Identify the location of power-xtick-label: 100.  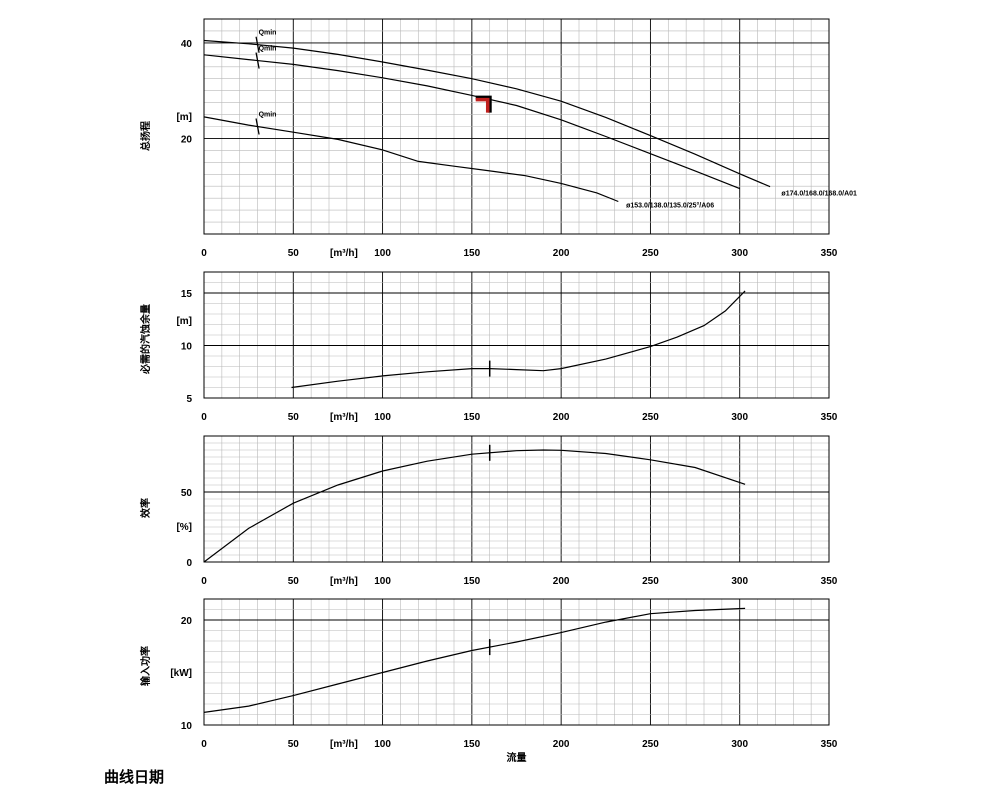
(382, 744).